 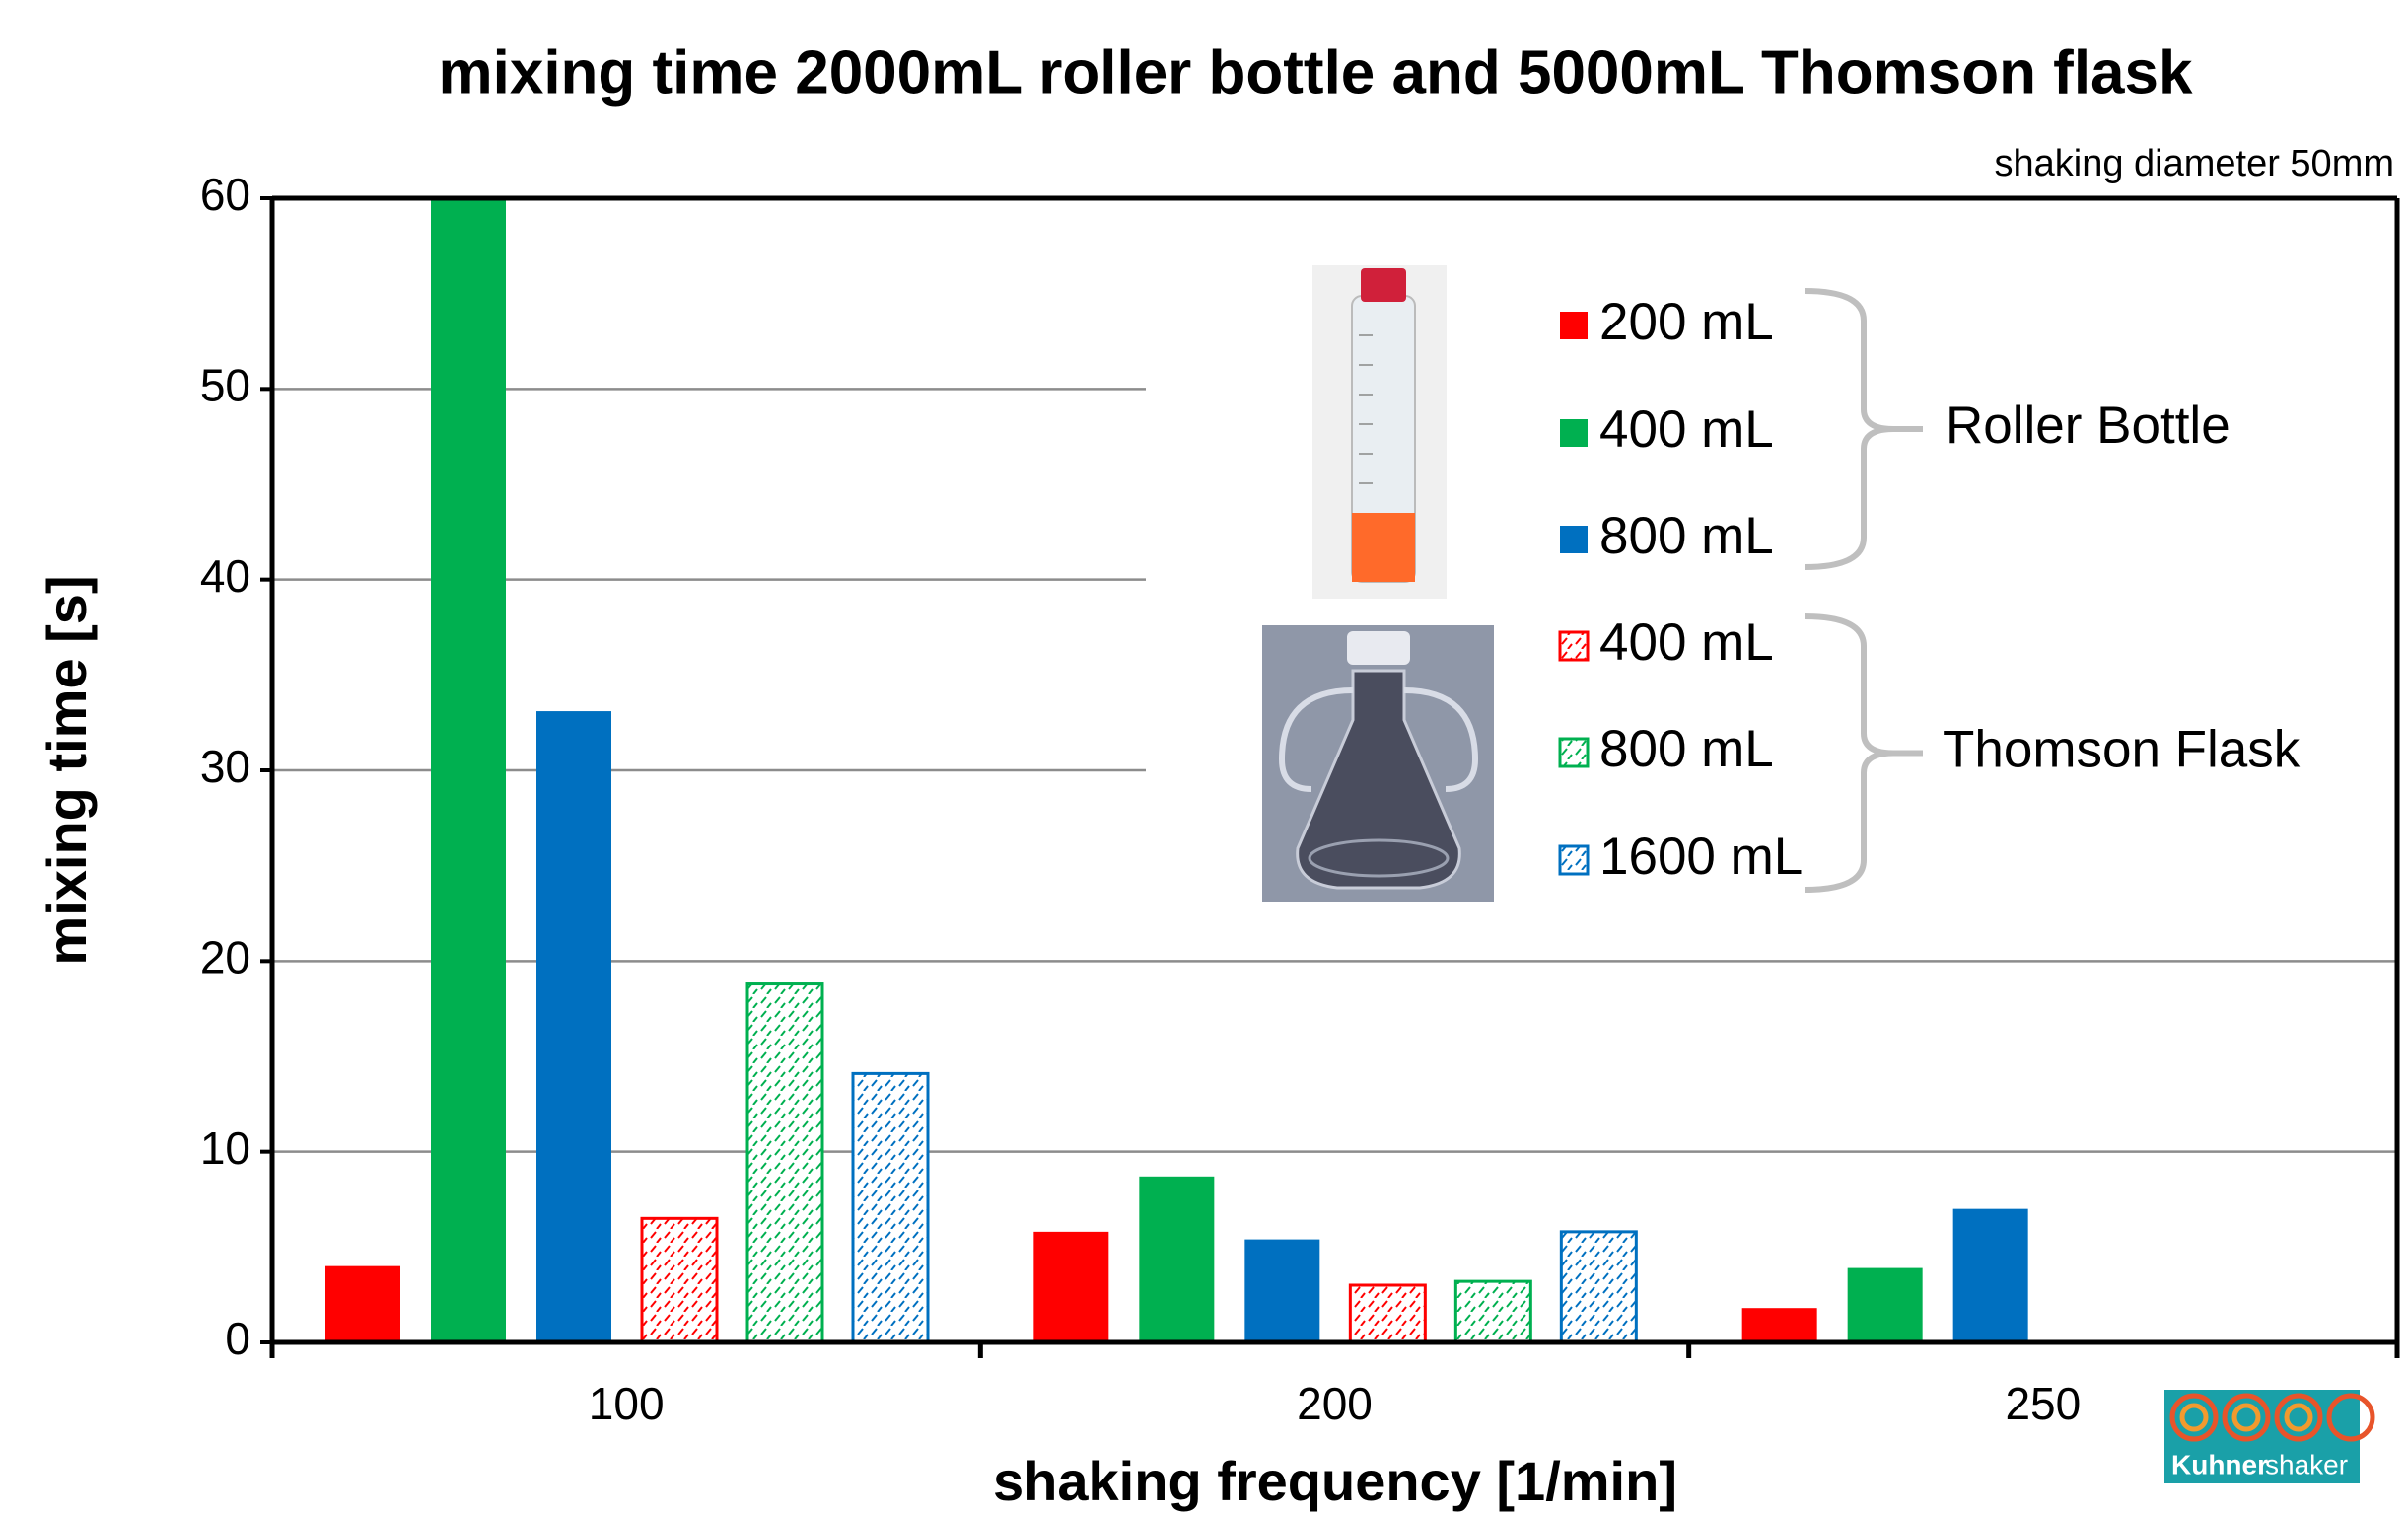 What do you see at coordinates (237, 1338) in the screenshot?
I see `y-tick-label: 0` at bounding box center [237, 1338].